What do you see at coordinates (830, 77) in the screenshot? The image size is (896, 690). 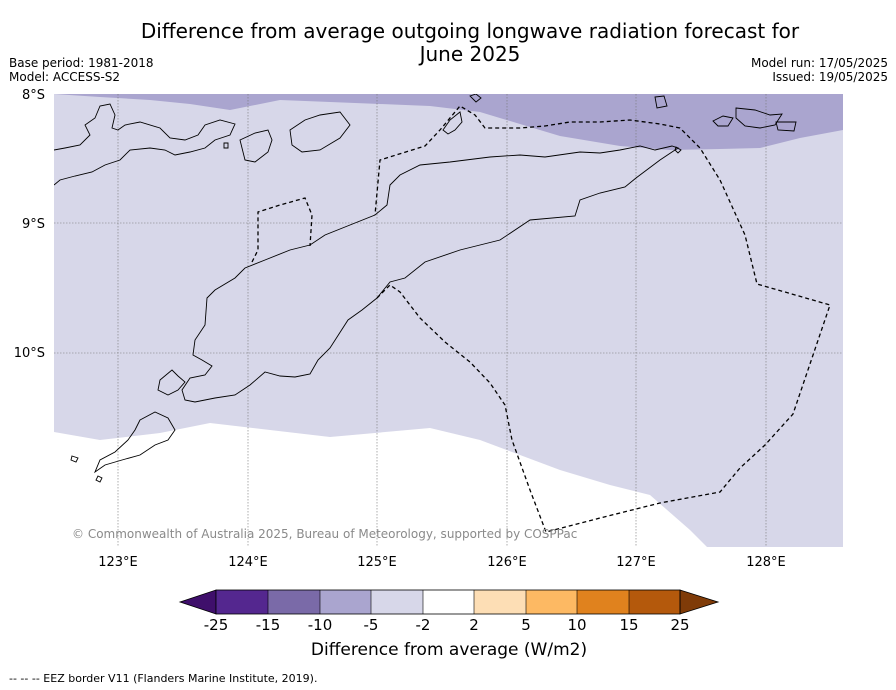 I see `issued-text: Issued: 19/05/2025` at bounding box center [830, 77].